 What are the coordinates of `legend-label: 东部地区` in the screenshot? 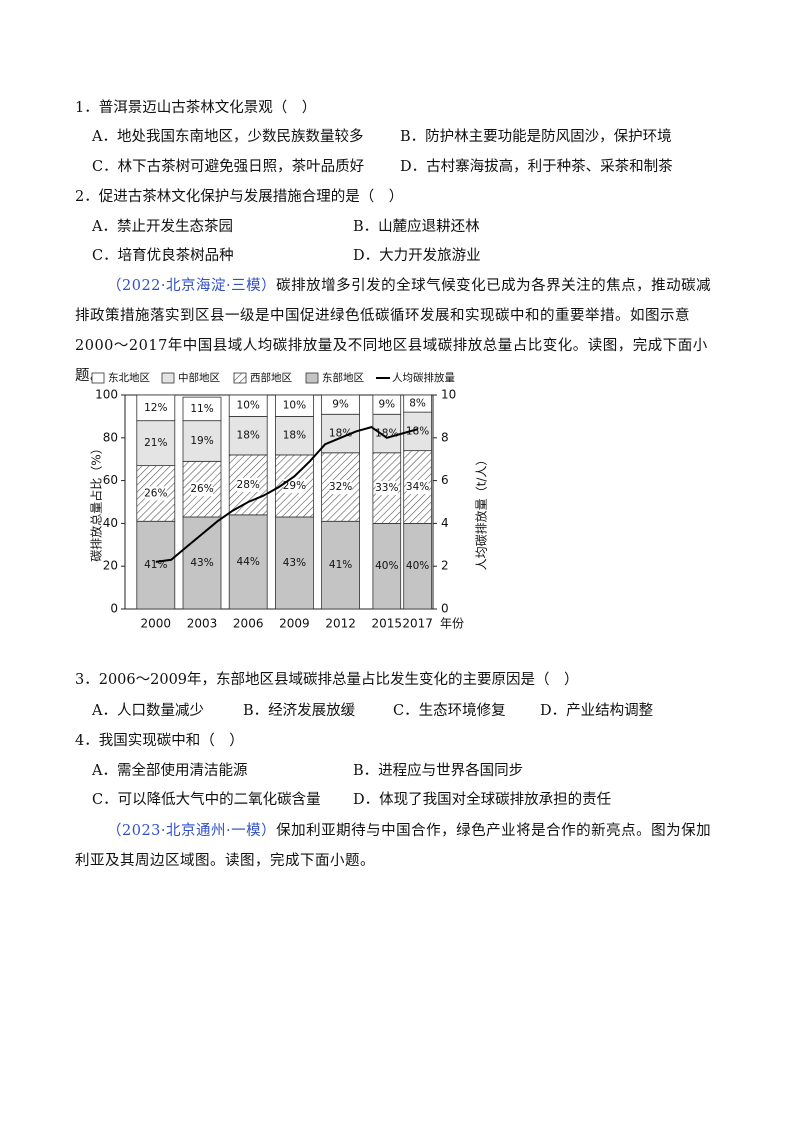 It's located at (343, 377).